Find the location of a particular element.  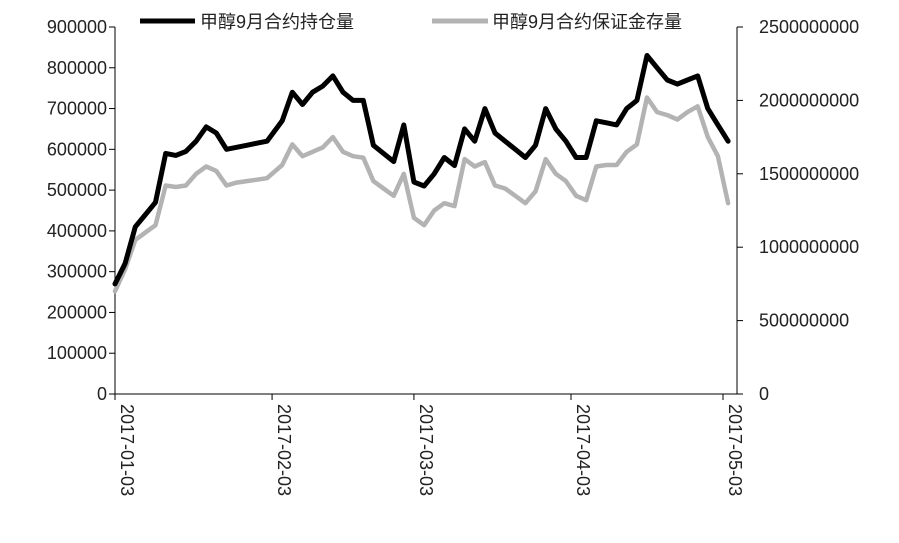

x-tick-label: 2017-05-03 is located at coordinates (735, 450).